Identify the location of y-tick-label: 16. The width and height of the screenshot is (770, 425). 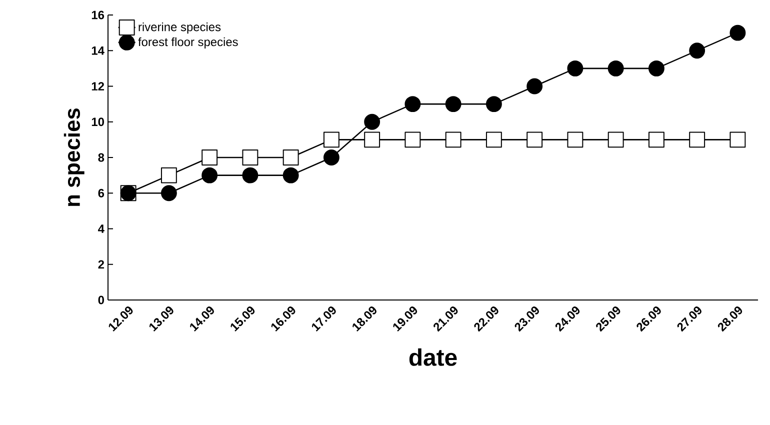
(98, 15).